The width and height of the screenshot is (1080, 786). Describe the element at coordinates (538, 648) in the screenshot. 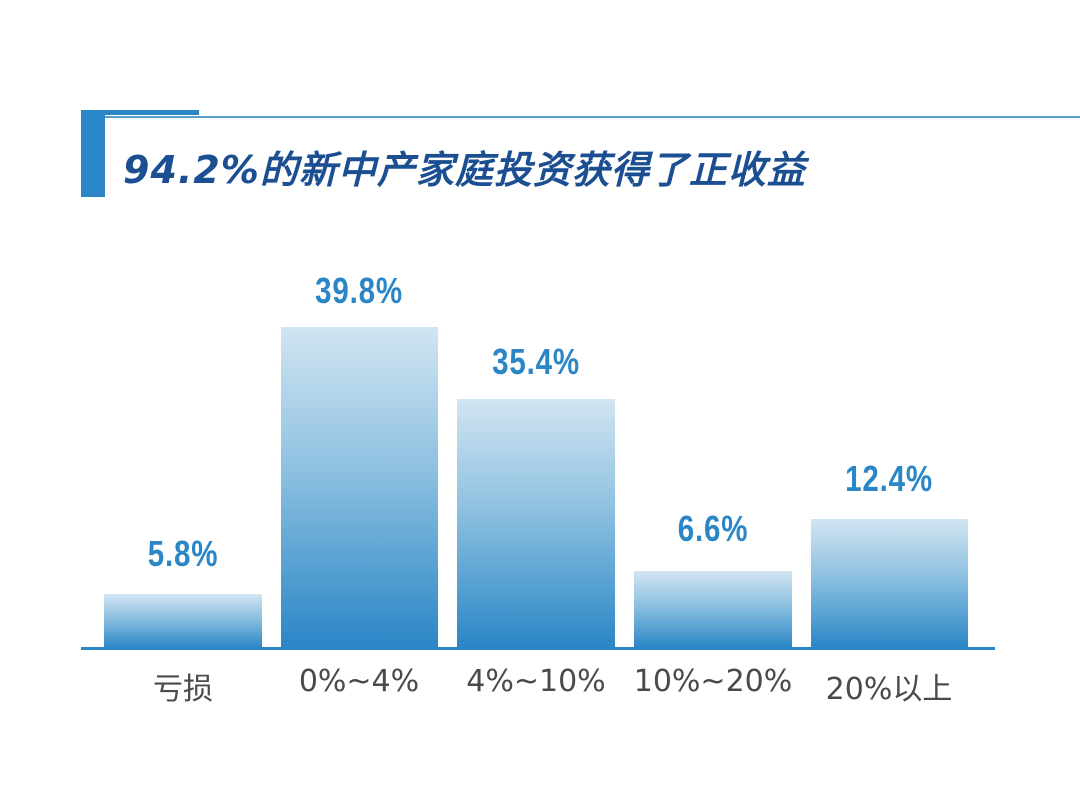

I see `x-axis` at that location.